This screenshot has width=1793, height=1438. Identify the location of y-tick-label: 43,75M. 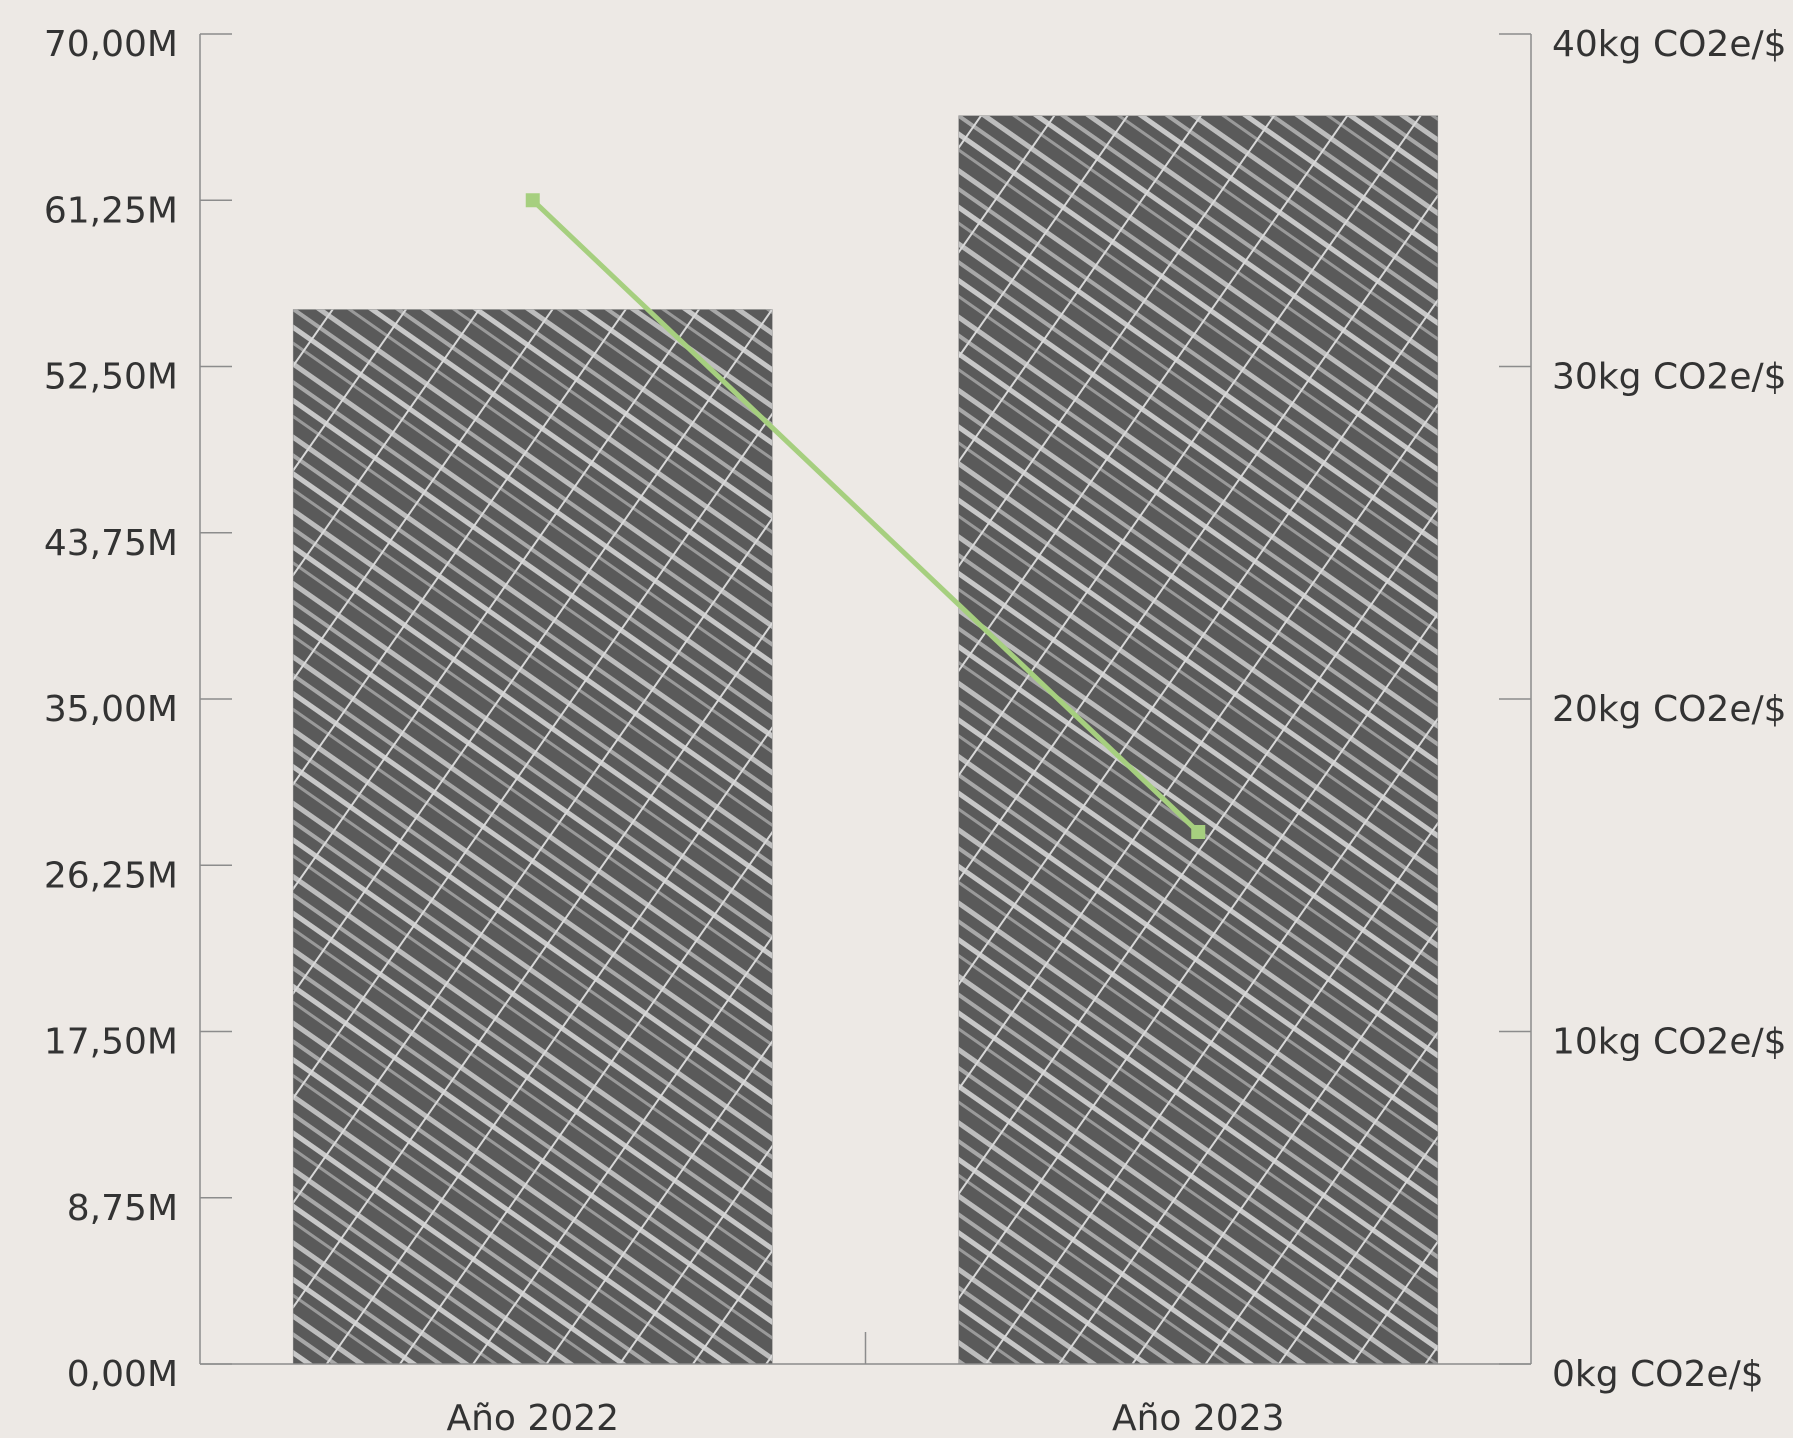
(111, 543).